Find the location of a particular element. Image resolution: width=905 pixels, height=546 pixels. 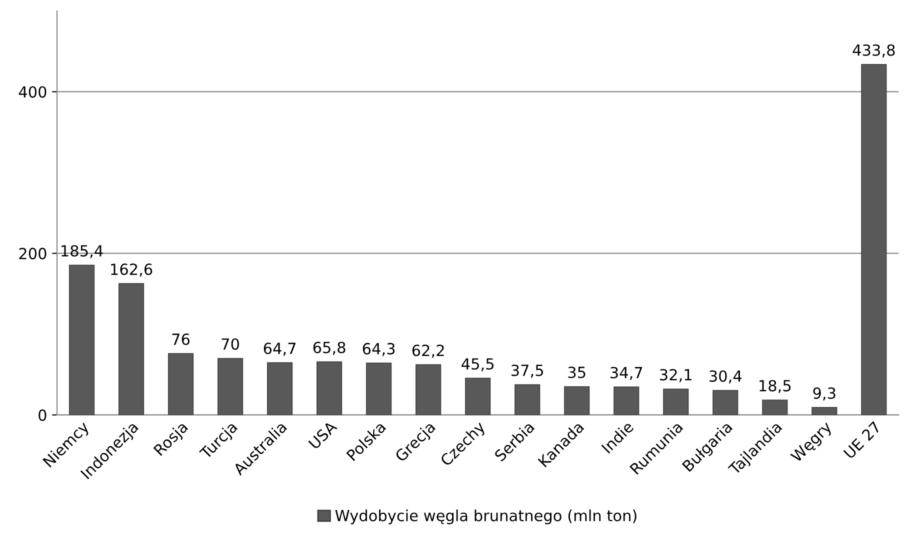

data-label: 64,3 is located at coordinates (378, 349).